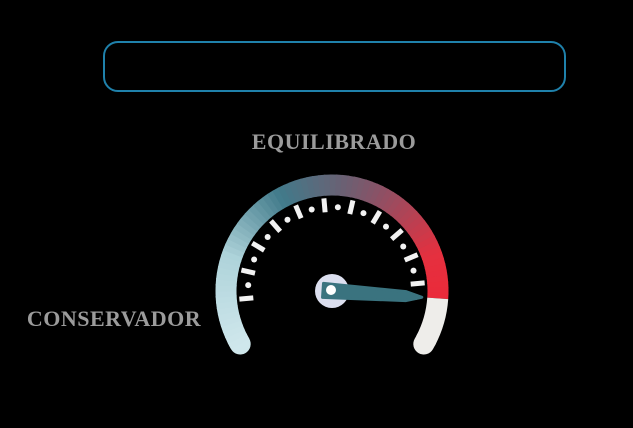  I want to click on gauge-zone-label-conservador: CONSERVADOR, so click(114, 318).